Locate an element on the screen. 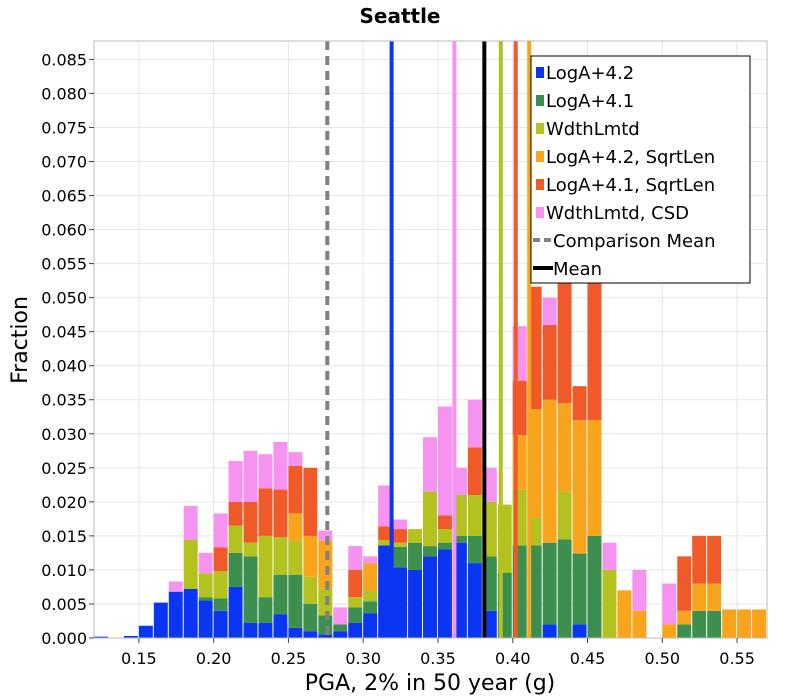  y-tick-label: 0.005 is located at coordinates (64, 604).